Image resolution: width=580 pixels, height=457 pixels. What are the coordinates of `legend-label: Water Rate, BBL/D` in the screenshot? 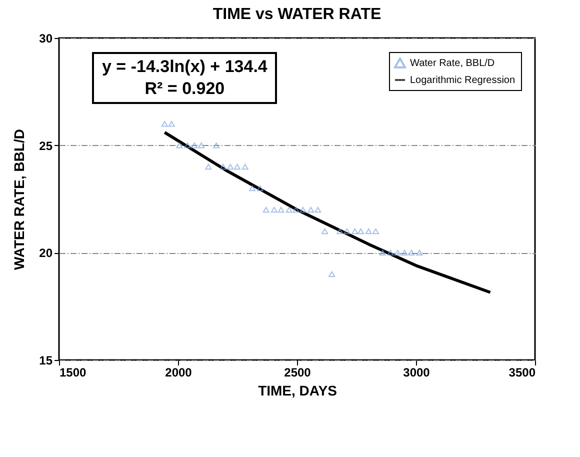 It's located at (452, 63).